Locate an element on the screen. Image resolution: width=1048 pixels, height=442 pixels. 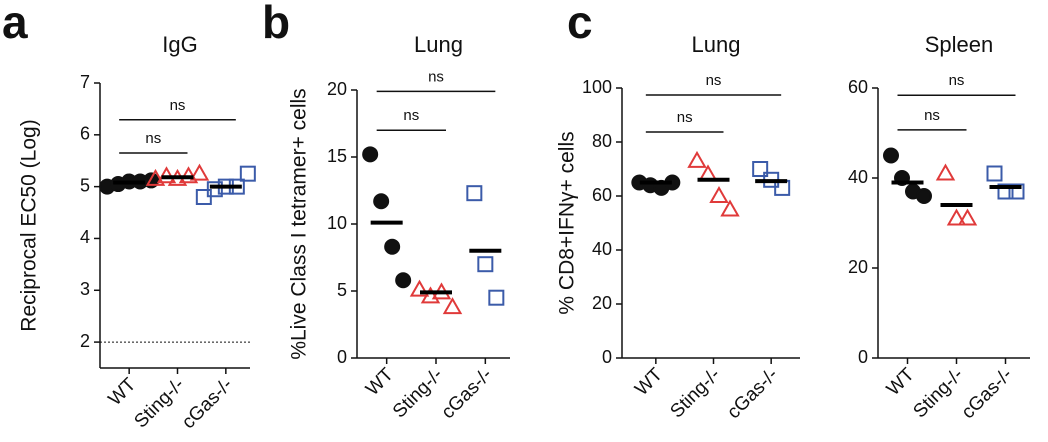
panel-title: IgG is located at coordinates (179, 44).